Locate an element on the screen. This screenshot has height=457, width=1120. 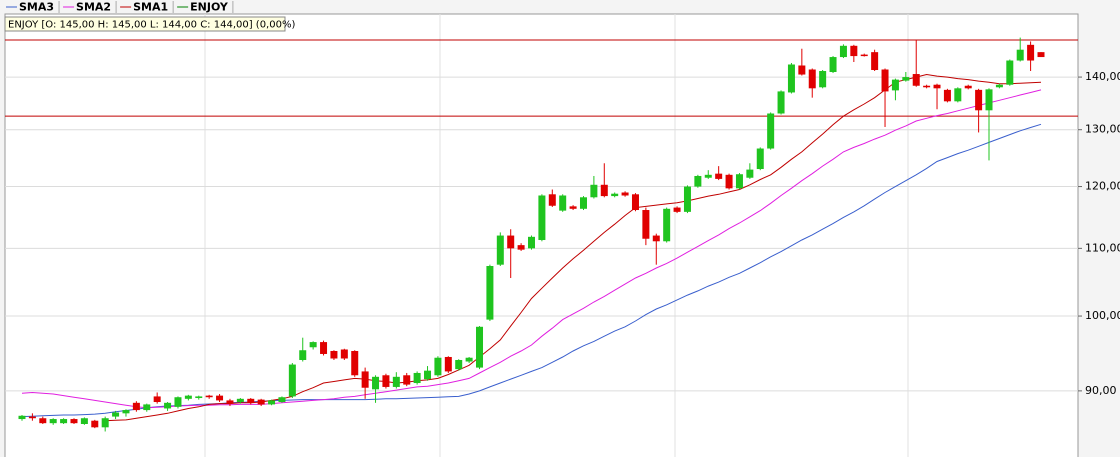
legend-item: SMA3 is located at coordinates (33, 7).